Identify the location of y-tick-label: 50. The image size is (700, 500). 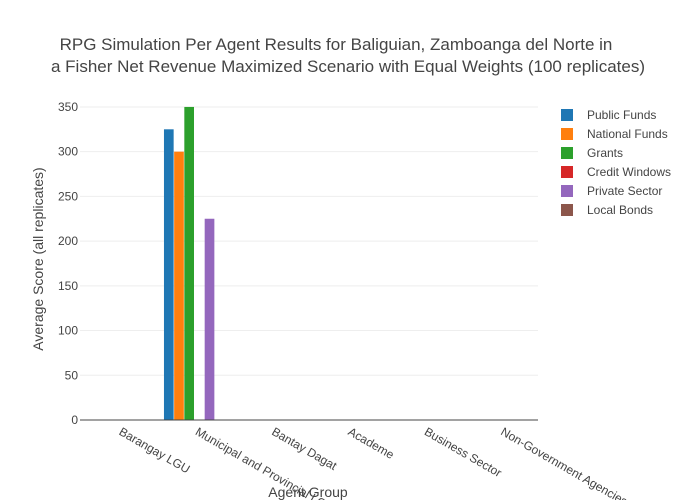
(72, 375).